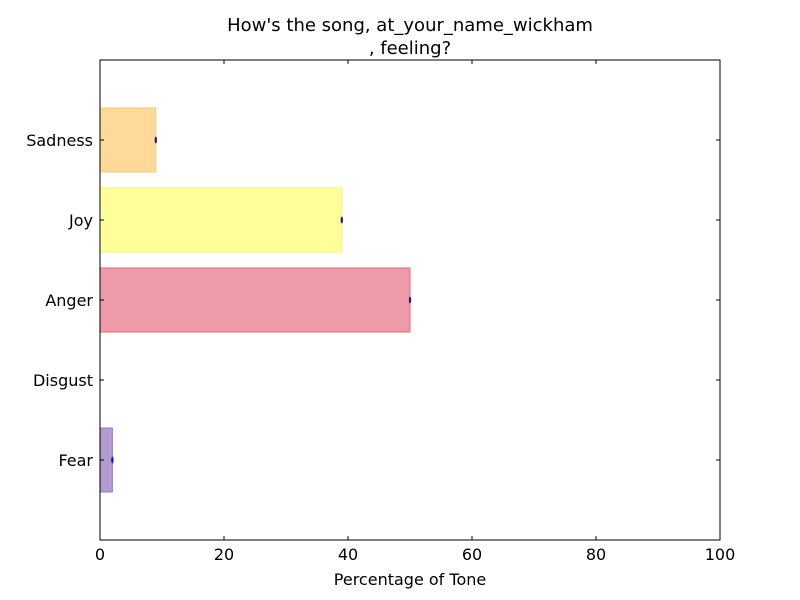 This screenshot has height=600, width=800. What do you see at coordinates (410, 48) in the screenshot?
I see `chart-title-line-2: , feeling?` at bounding box center [410, 48].